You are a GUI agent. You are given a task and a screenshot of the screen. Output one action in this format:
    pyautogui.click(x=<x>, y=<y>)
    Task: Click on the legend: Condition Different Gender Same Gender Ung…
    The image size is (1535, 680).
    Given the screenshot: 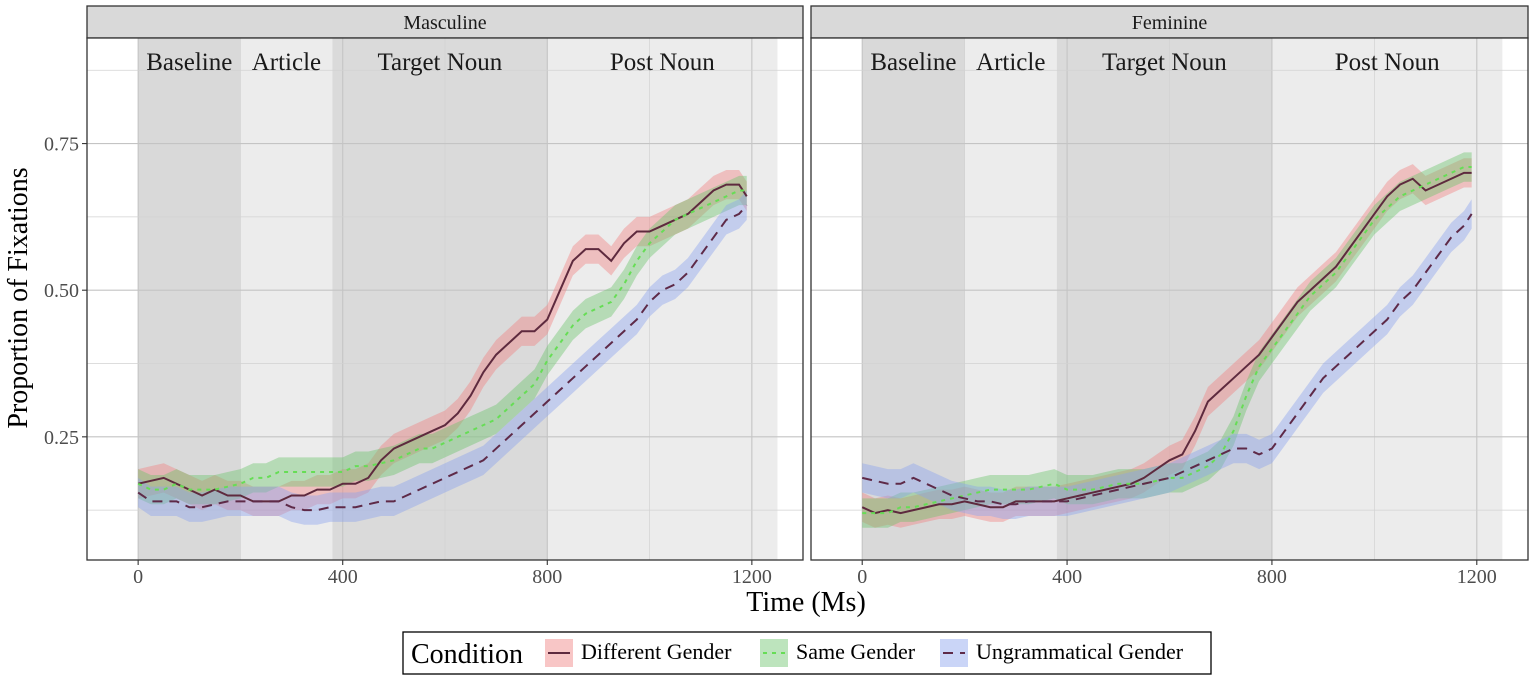 What is the action you would take?
    pyautogui.click(x=807, y=653)
    